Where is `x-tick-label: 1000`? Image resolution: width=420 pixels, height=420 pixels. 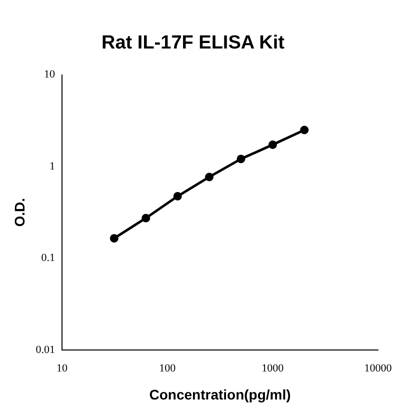
x-tick-label: 1000 is located at coordinates (273, 368).